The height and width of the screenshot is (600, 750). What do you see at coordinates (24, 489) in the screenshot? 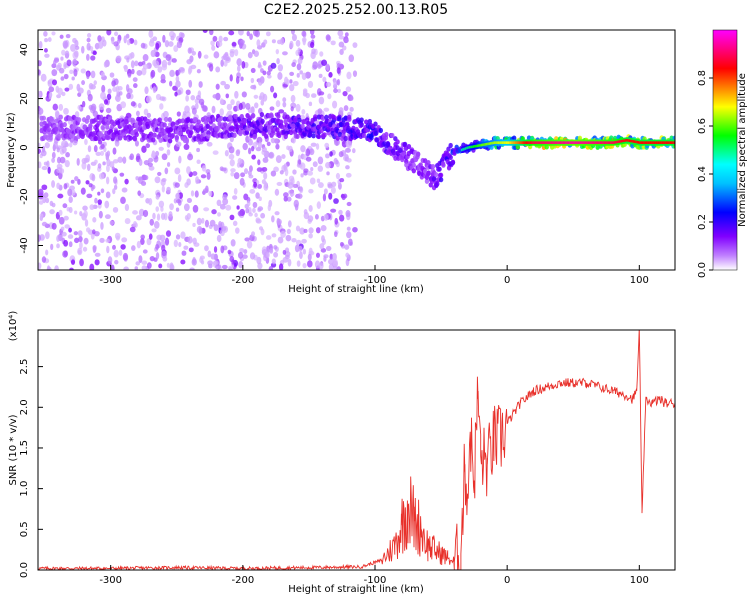
I see `snr-y-tick-label: 1.0` at bounding box center [24, 489].